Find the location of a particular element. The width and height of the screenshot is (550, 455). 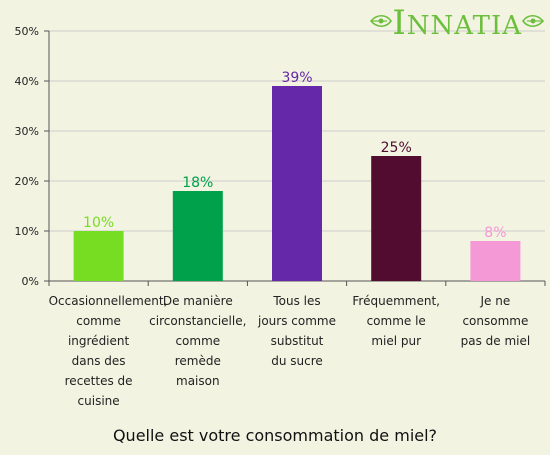

bar-value-label: 18% is located at coordinates (197, 183).